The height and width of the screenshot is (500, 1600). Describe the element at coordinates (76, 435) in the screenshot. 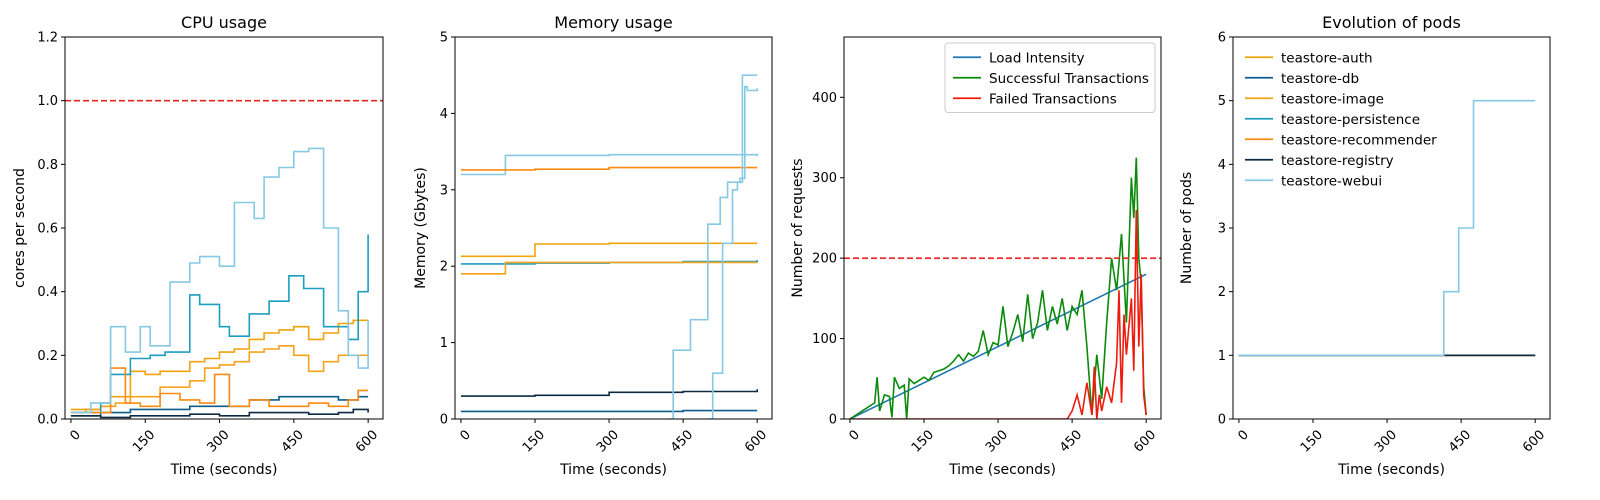

I see `cpu-xtick-label: 0` at that location.